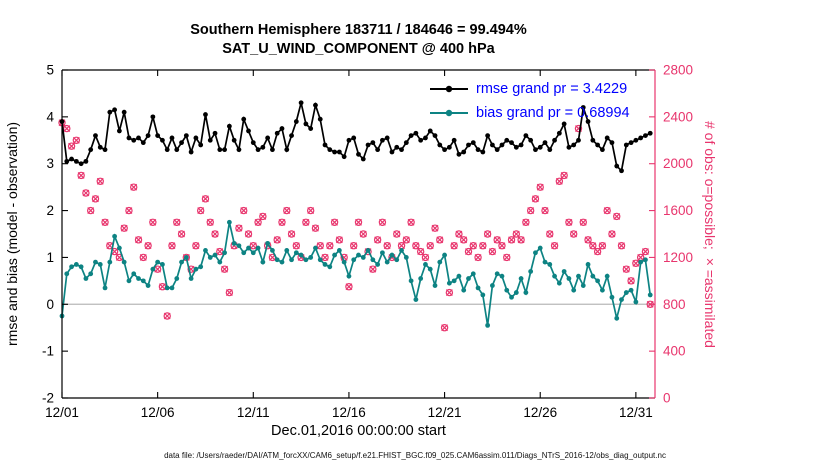 The height and width of the screenshot is (470, 830). I want to click on y-left-tick-label: 1, so click(50, 257).